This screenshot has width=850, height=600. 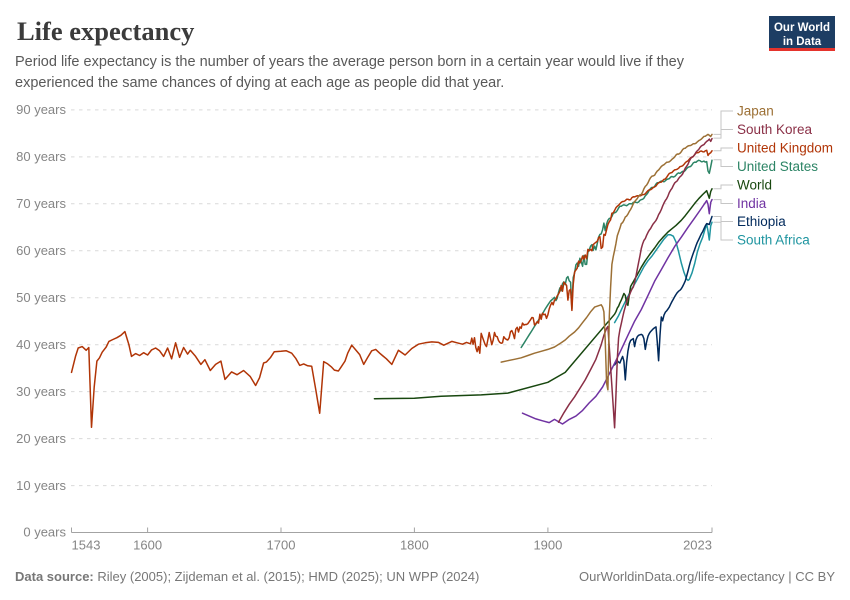 What do you see at coordinates (755, 111) in the screenshot?
I see `svg-text: Japan` at bounding box center [755, 111].